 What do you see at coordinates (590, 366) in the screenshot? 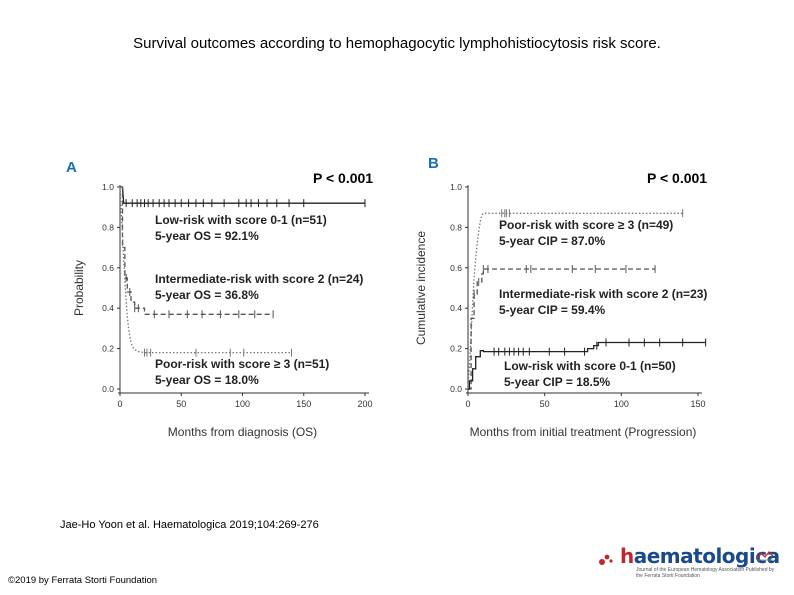
I see `series-label: Low-risk with score 0-1 (n=50)` at bounding box center [590, 366].